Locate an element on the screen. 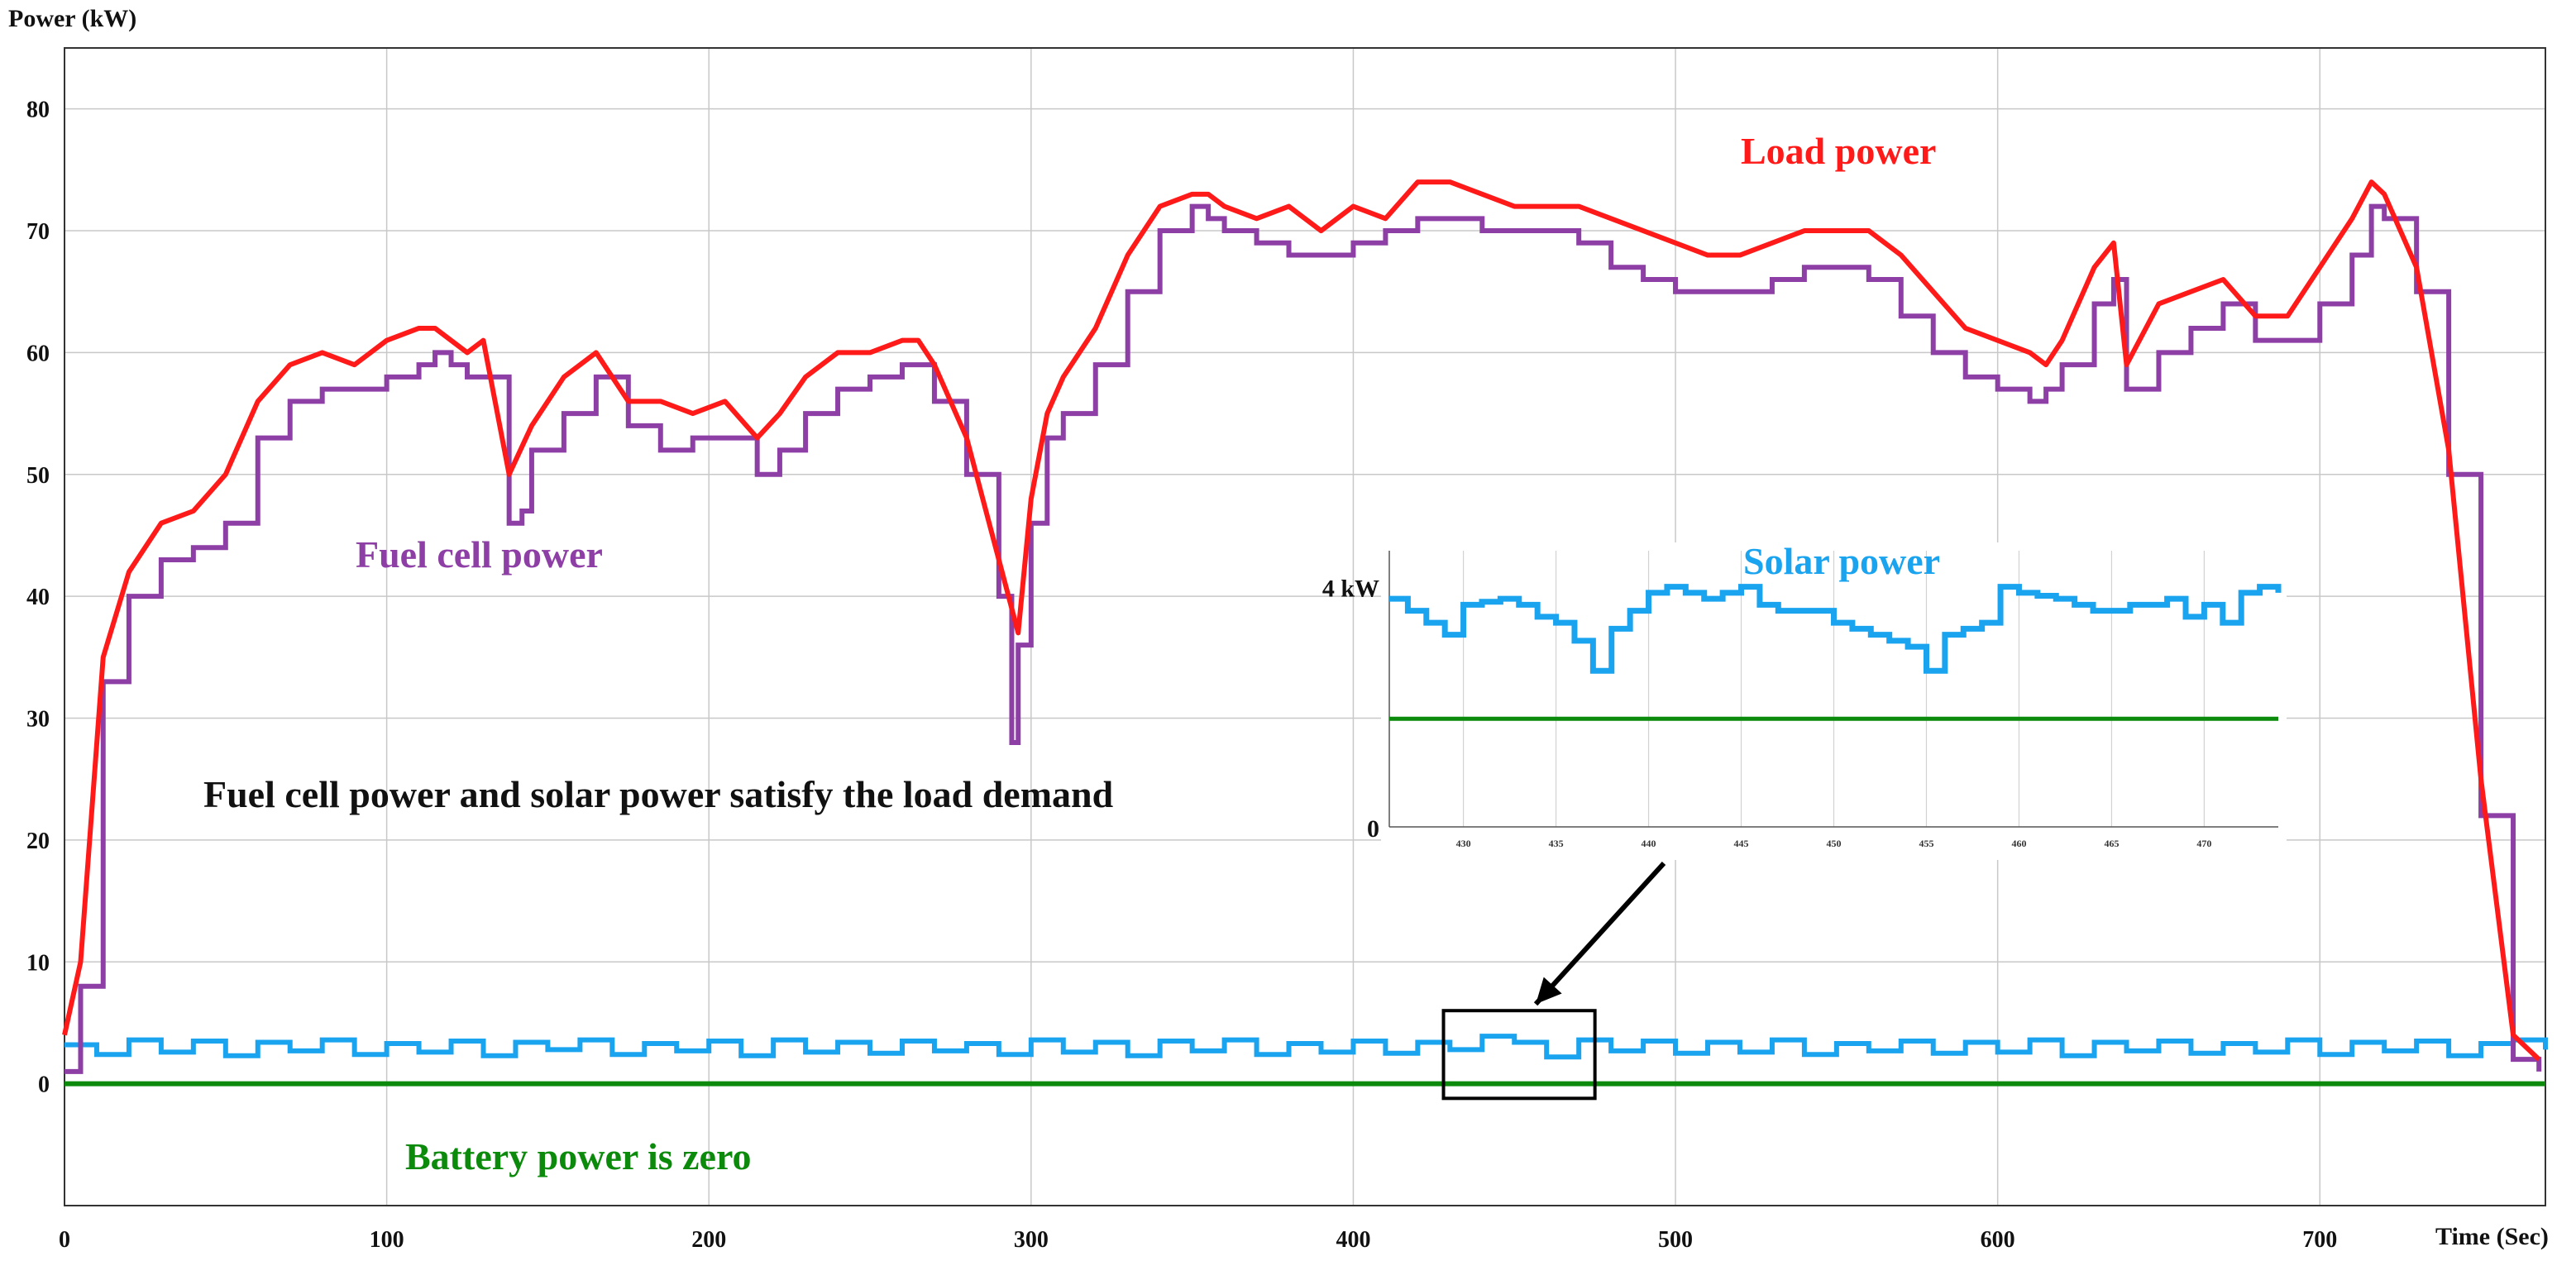 The width and height of the screenshot is (2576, 1261). x-tick-label: 500 is located at coordinates (1675, 1240).